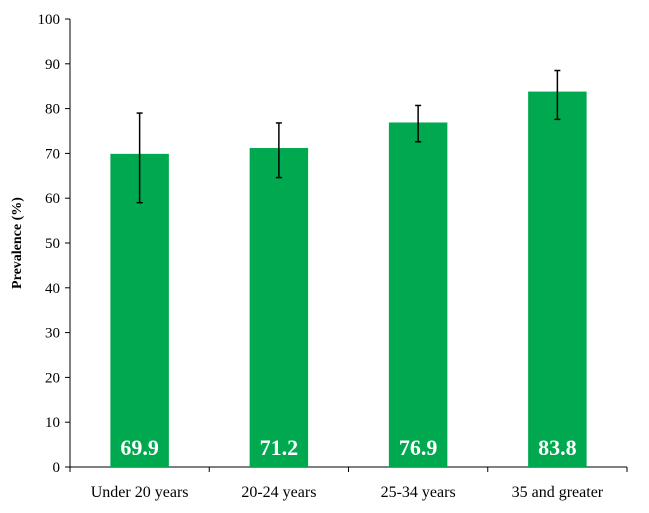 The width and height of the screenshot is (649, 513). What do you see at coordinates (49, 20) in the screenshot?
I see `y-tick-label: 100` at bounding box center [49, 20].